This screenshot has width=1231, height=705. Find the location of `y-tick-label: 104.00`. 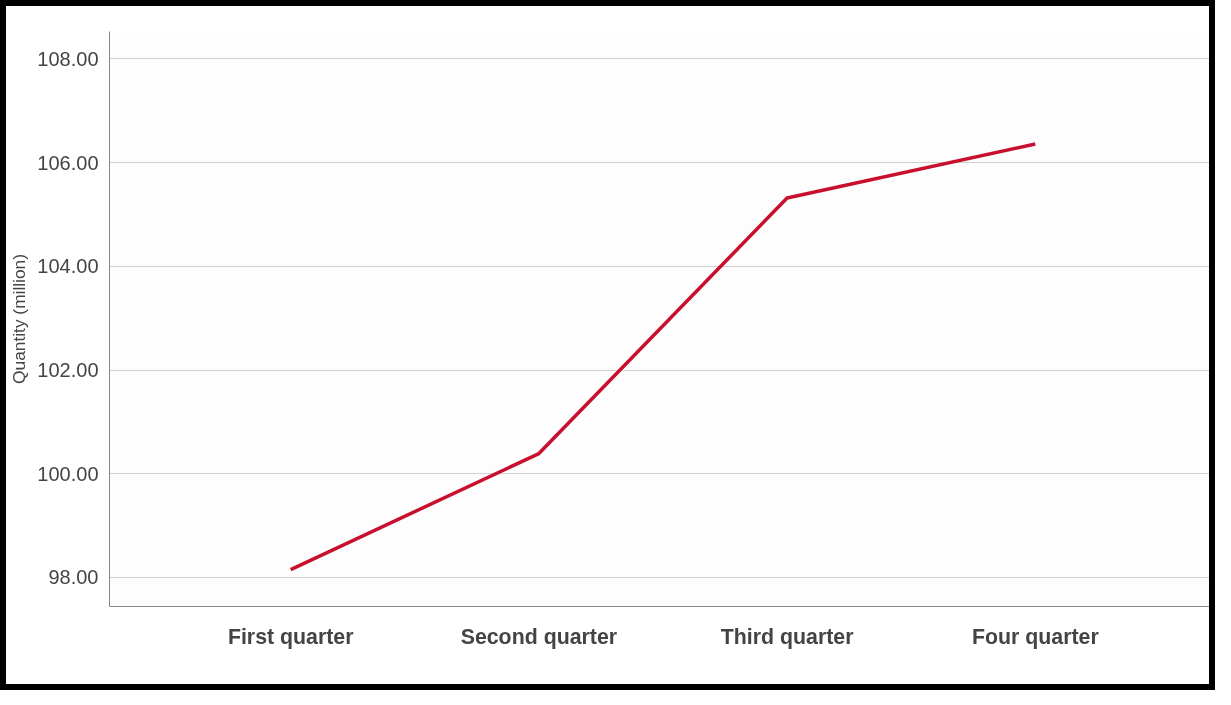

y-tick-label: 104.00 is located at coordinates (68, 266).